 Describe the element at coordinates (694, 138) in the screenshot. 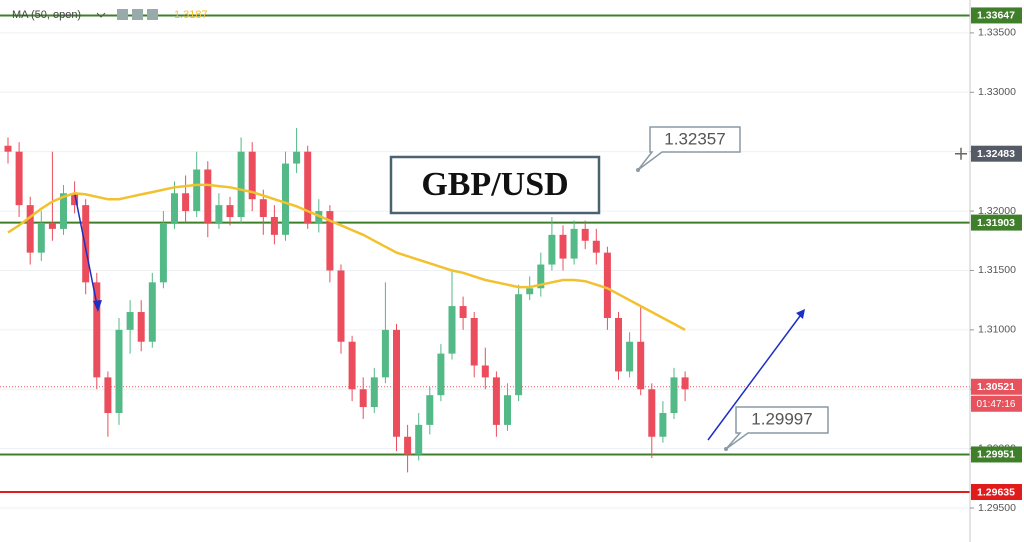

I see `callout-label: 1.32357` at that location.